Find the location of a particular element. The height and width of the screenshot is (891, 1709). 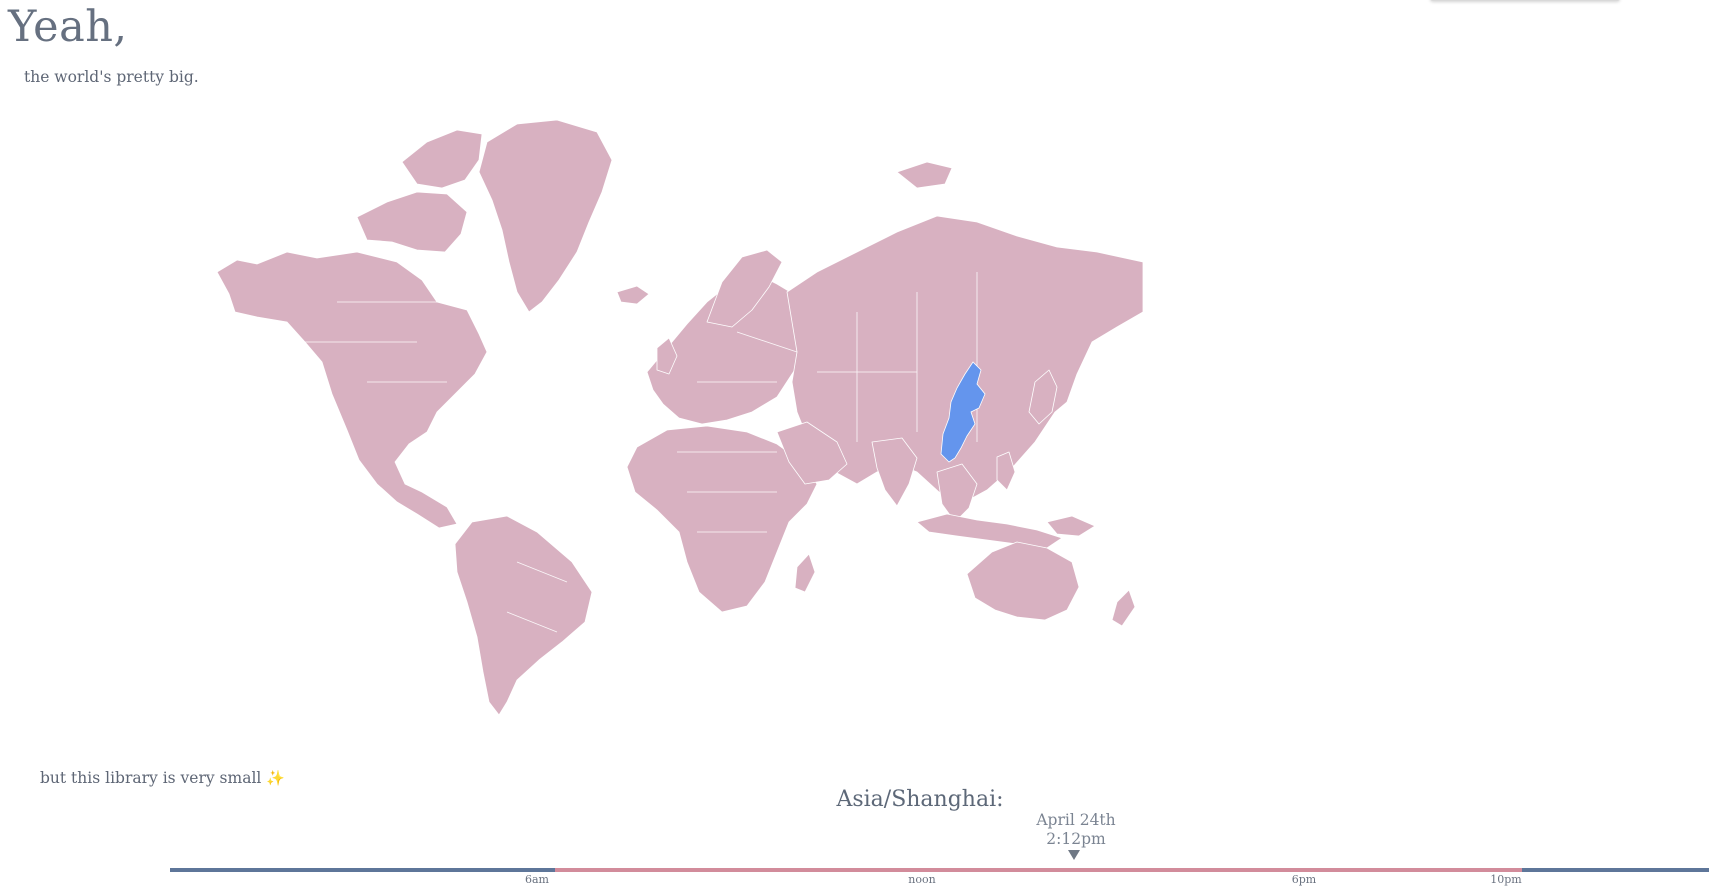

siberia-north-islands is located at coordinates (924, 175).